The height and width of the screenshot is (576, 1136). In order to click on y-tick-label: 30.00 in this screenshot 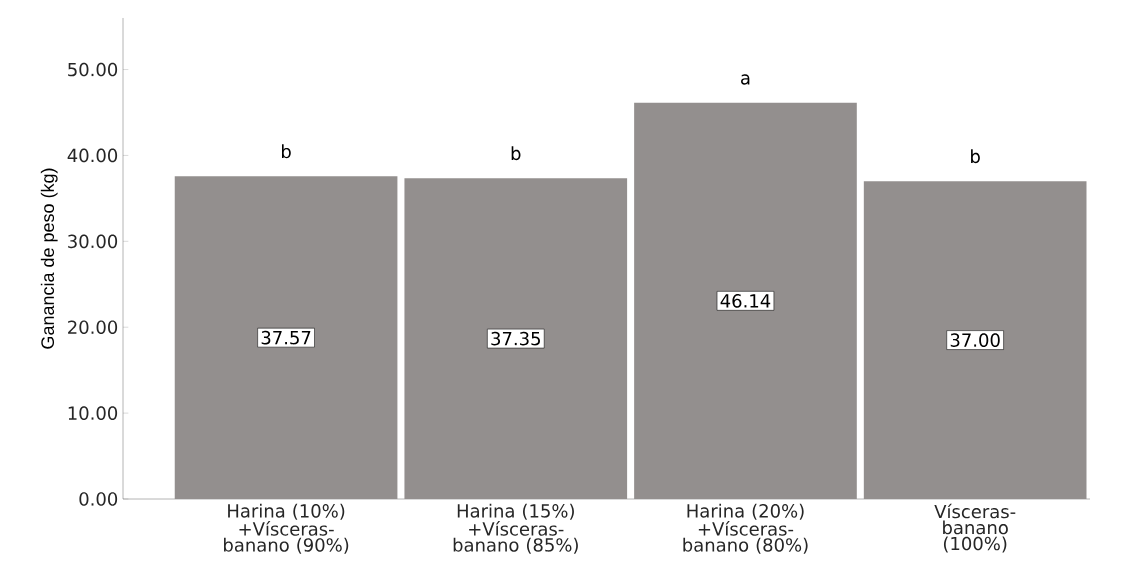, I will do `click(93, 241)`.